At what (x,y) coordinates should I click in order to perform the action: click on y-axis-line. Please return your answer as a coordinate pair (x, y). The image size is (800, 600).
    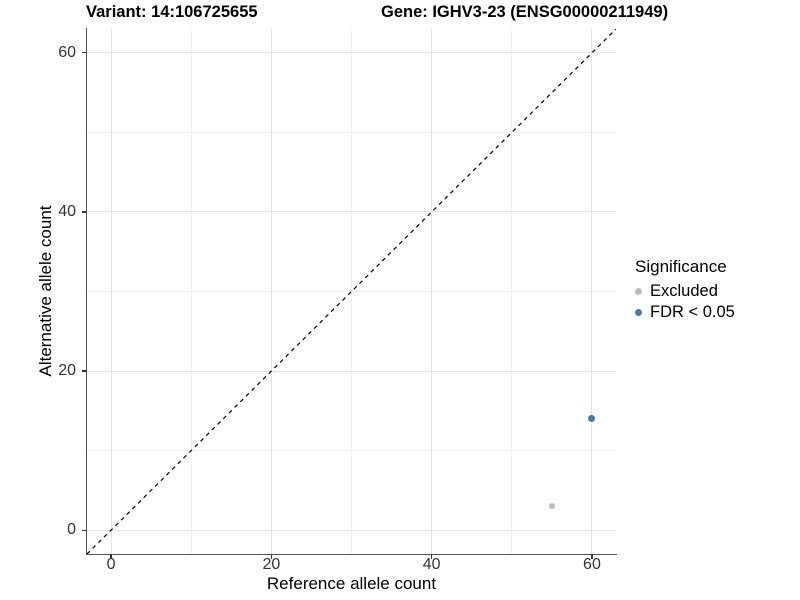
    Looking at the image, I should click on (86, 291).